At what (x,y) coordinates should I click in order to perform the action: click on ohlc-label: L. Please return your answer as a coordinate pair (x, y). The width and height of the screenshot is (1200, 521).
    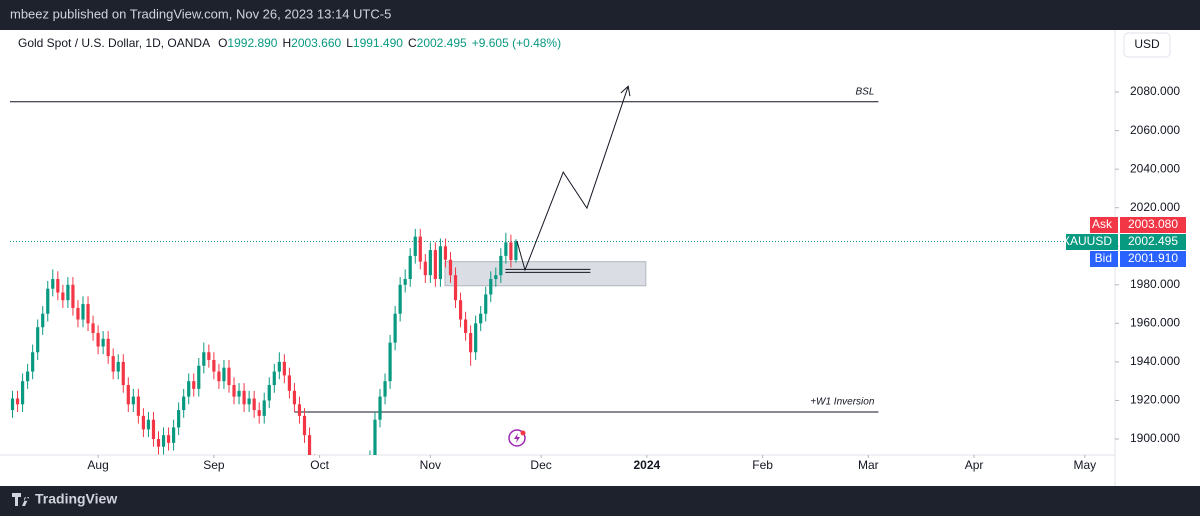
    Looking at the image, I should click on (349, 43).